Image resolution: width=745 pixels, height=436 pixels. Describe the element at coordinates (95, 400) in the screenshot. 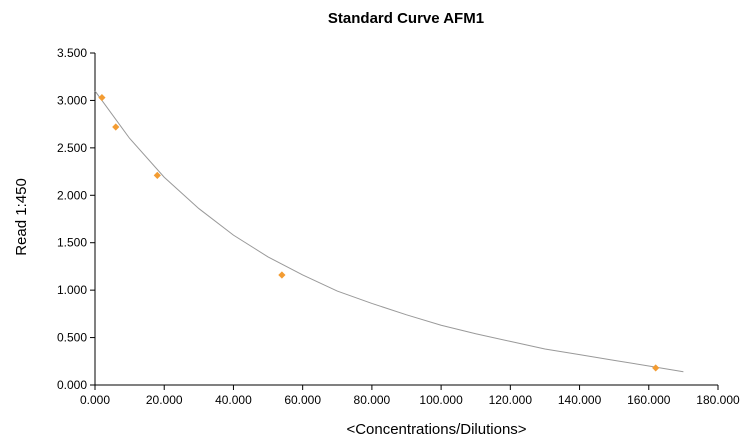

I see `x-tick-label: 0.000` at that location.